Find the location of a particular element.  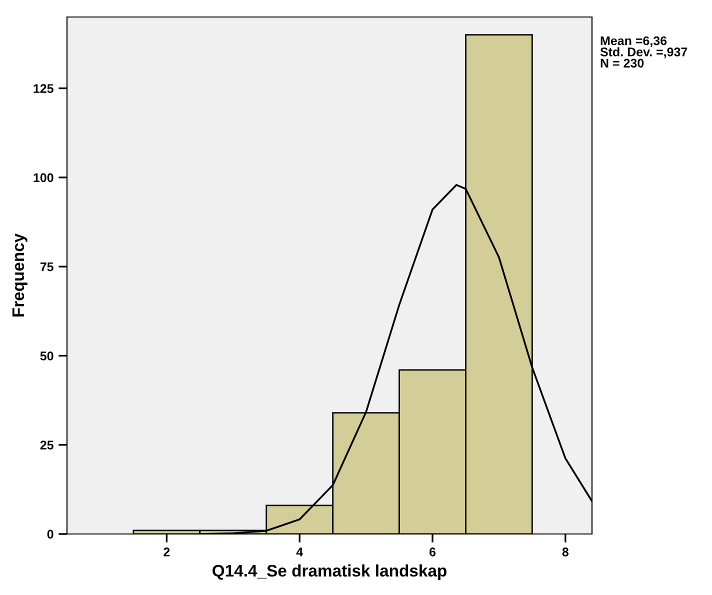

y-axis-title: Frequency is located at coordinates (20, 275).